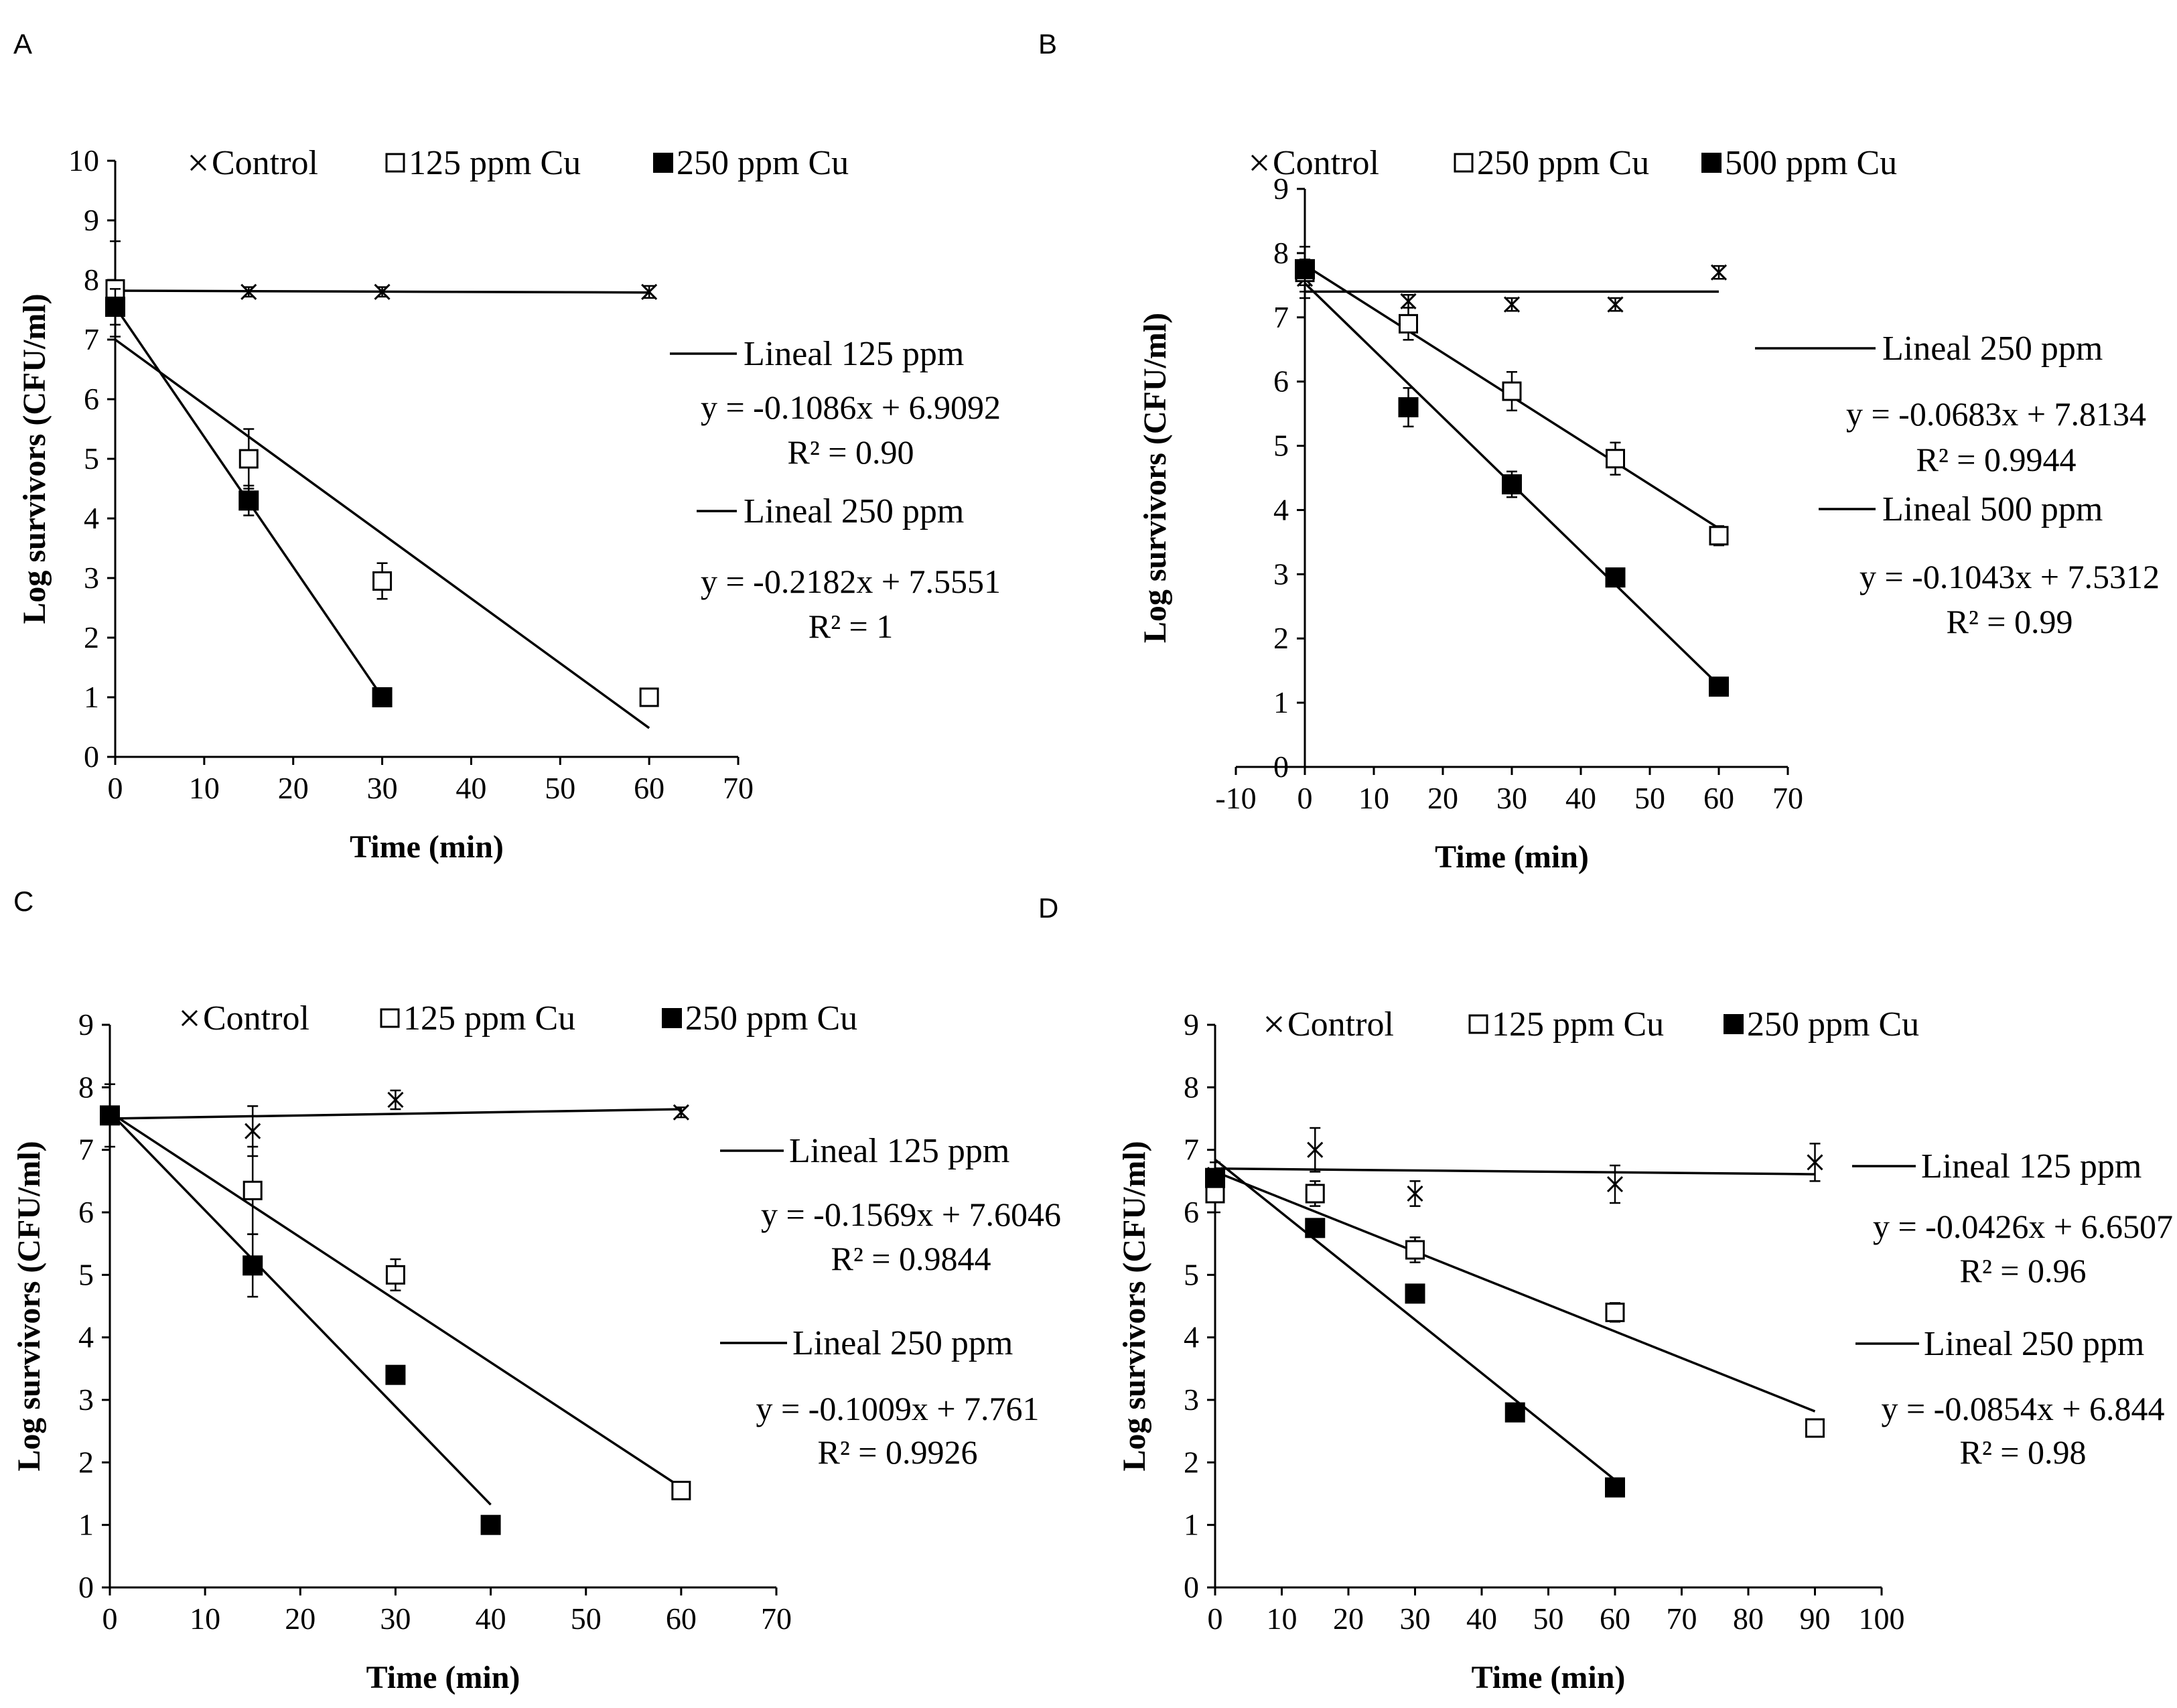 Image resolution: width=2177 pixels, height=1708 pixels. What do you see at coordinates (2023, 1226) in the screenshot?
I see `fit-equation: y = -0.0426x + 6.6507` at bounding box center [2023, 1226].